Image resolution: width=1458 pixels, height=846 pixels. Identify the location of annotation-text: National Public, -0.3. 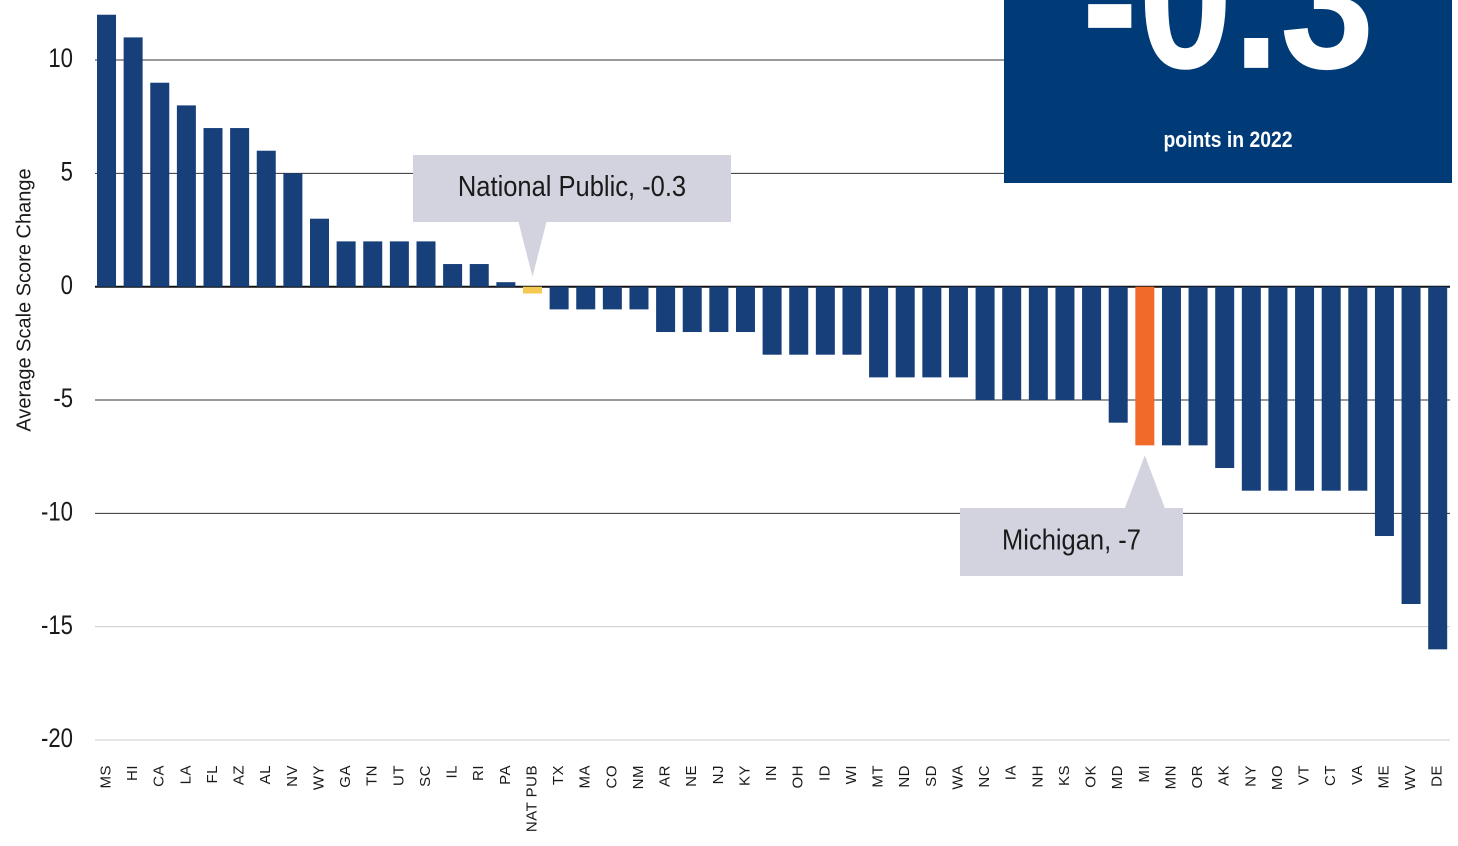
(572, 186).